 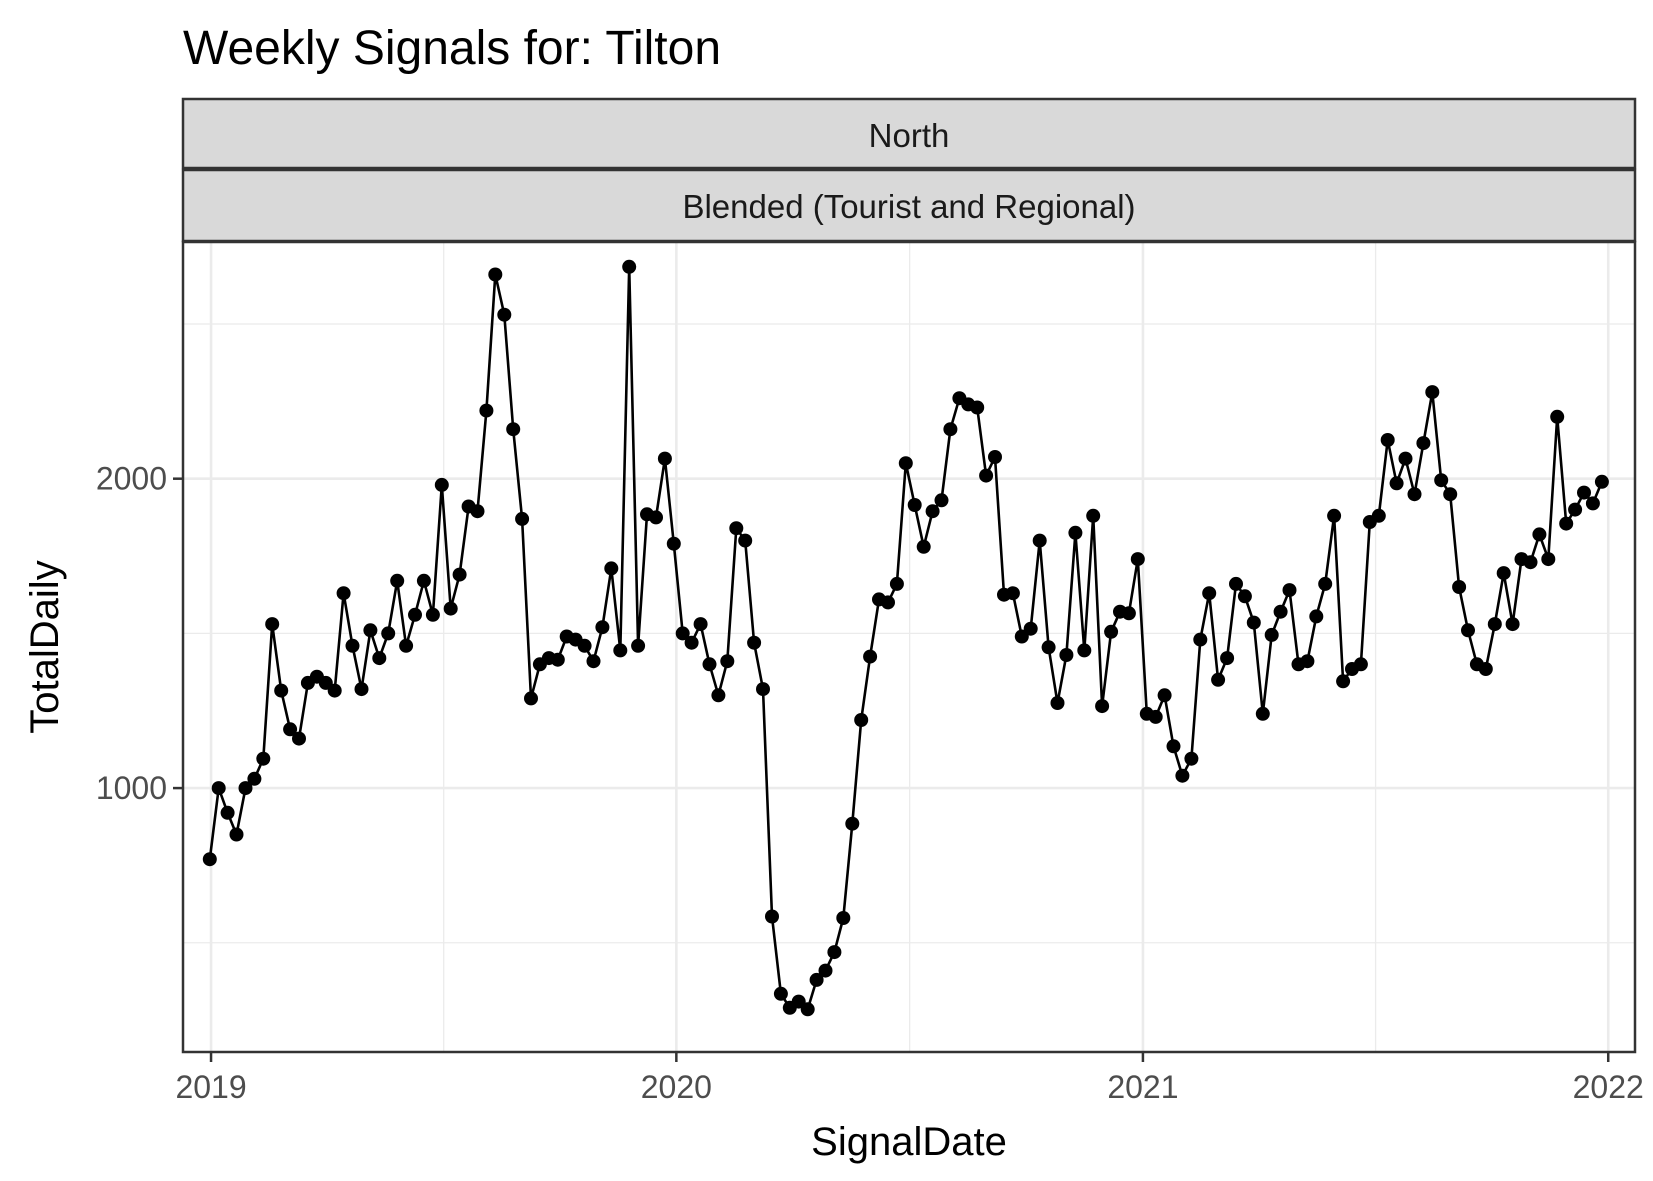 I want to click on y-tick-label: 1000, so click(x=131, y=788).